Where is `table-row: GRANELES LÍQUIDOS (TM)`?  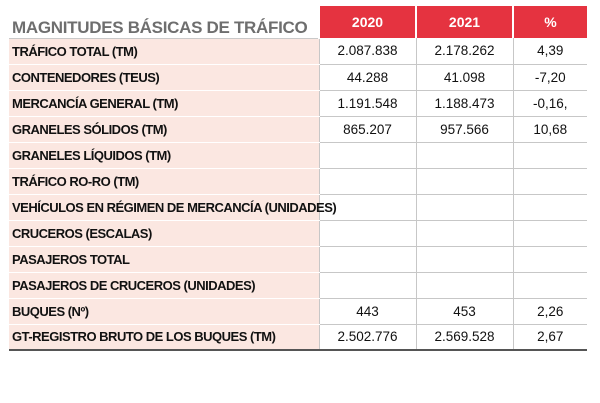
table-row: GRANELES LÍQUIDOS (TM) is located at coordinates (298, 155).